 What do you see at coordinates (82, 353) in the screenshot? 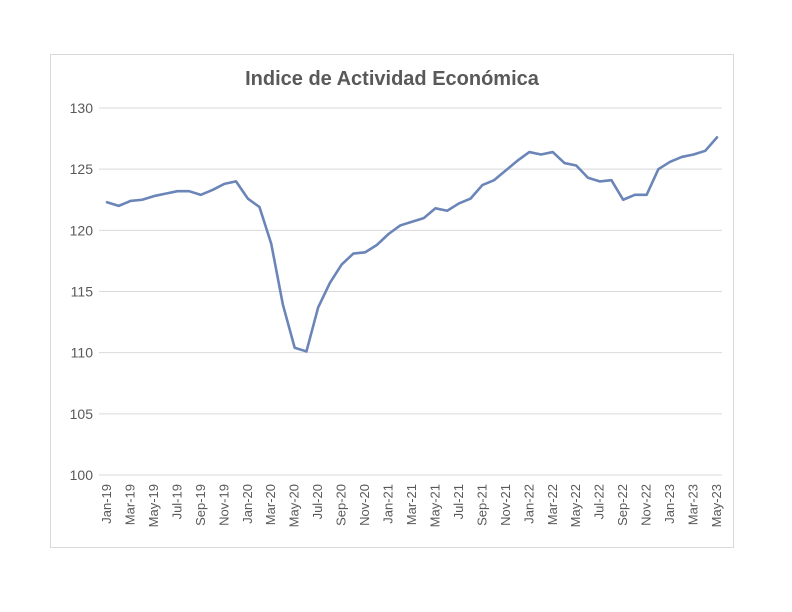
I see `y-tick-label: 110` at bounding box center [82, 353].